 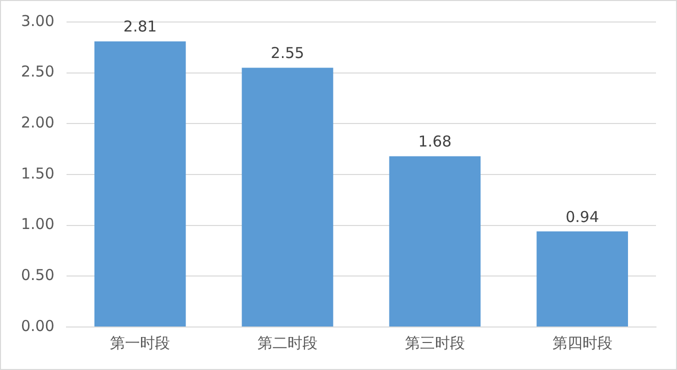 What do you see at coordinates (435, 141) in the screenshot?
I see `data-label: 1.68` at bounding box center [435, 141].